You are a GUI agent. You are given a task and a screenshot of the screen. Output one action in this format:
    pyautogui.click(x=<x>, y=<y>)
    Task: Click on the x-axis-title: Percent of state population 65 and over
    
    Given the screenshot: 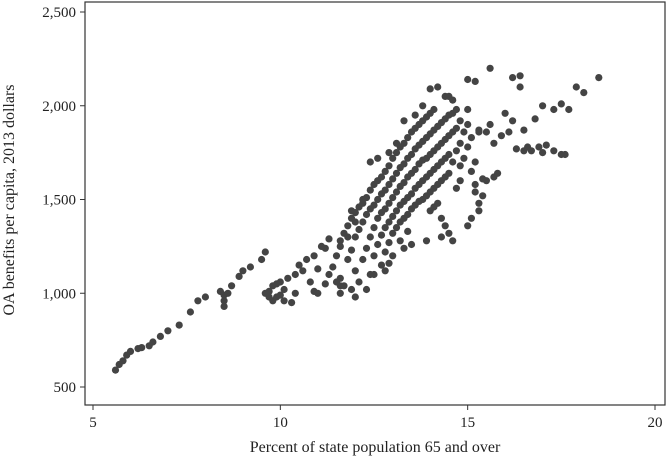 What is the action you would take?
    pyautogui.click(x=375, y=447)
    